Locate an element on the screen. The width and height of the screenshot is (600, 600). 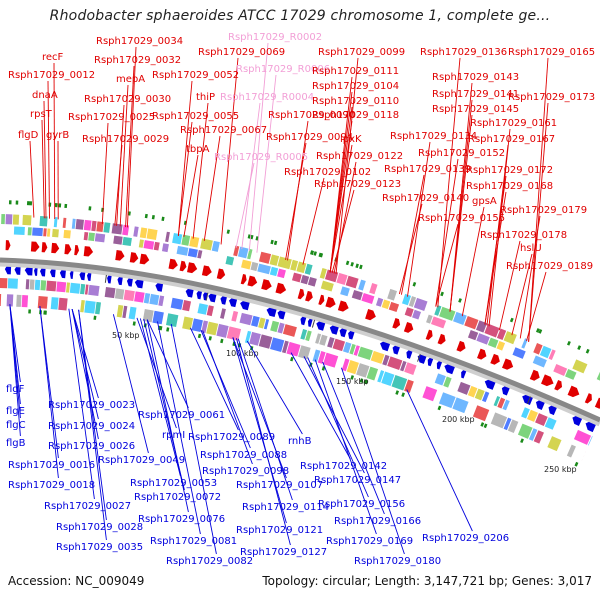
gene-label-plus: Rsph17029_0030 is located at coordinates (127, 99).